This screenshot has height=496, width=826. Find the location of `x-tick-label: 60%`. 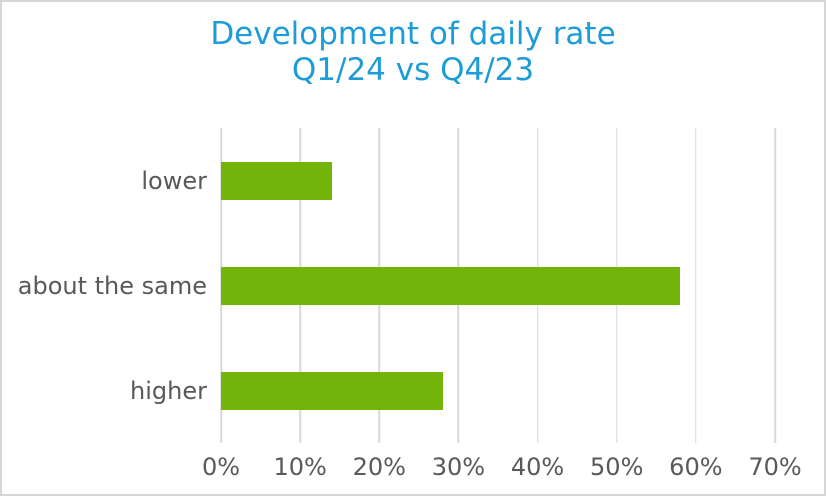

x-tick-label: 60% is located at coordinates (696, 467).